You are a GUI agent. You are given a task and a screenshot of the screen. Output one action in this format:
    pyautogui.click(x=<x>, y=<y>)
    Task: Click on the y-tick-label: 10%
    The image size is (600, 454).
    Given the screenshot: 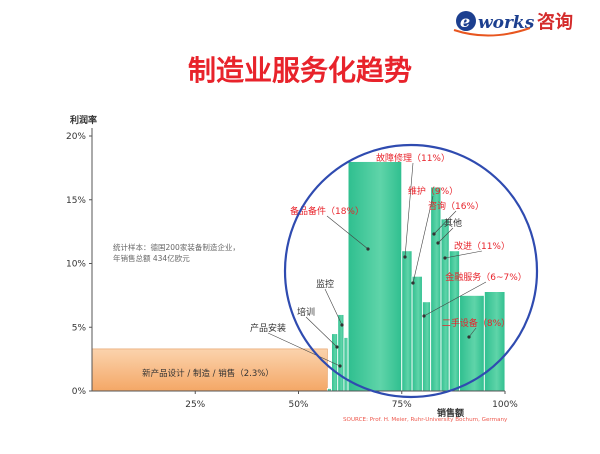 What is the action you would take?
    pyautogui.click(x=76, y=265)
    